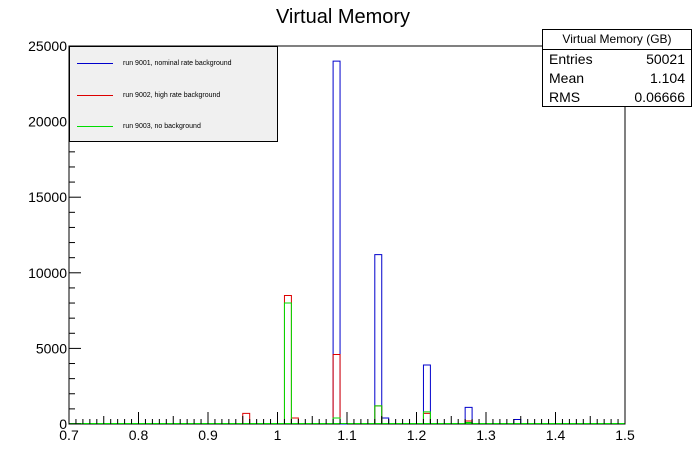  I want to click on y-axis-ticks: 0 5000 10000 15000 20000 25000, so click(54, 235).